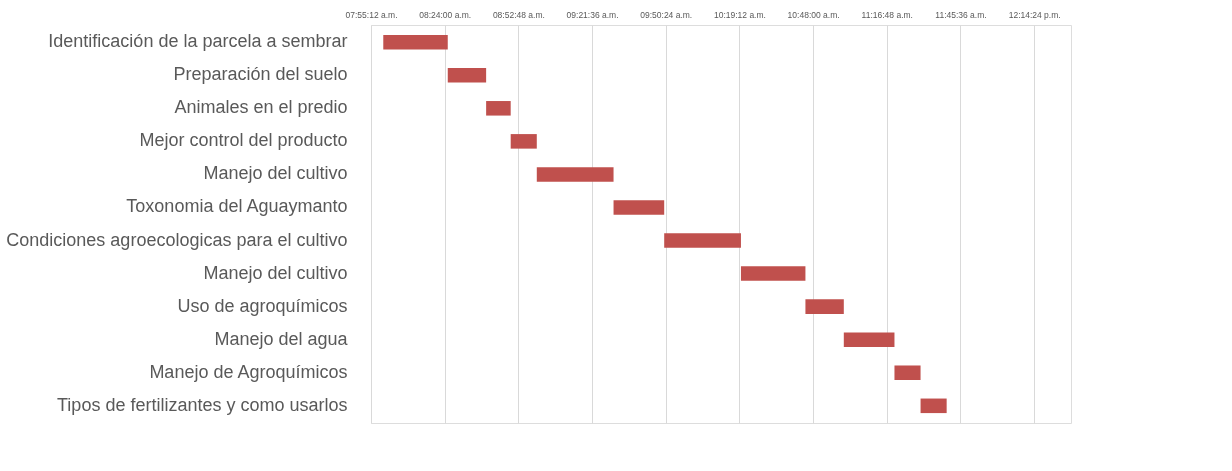 The image size is (1232, 471). I want to click on x-tick-label: 09:21:36 a.m., so click(592, 14).